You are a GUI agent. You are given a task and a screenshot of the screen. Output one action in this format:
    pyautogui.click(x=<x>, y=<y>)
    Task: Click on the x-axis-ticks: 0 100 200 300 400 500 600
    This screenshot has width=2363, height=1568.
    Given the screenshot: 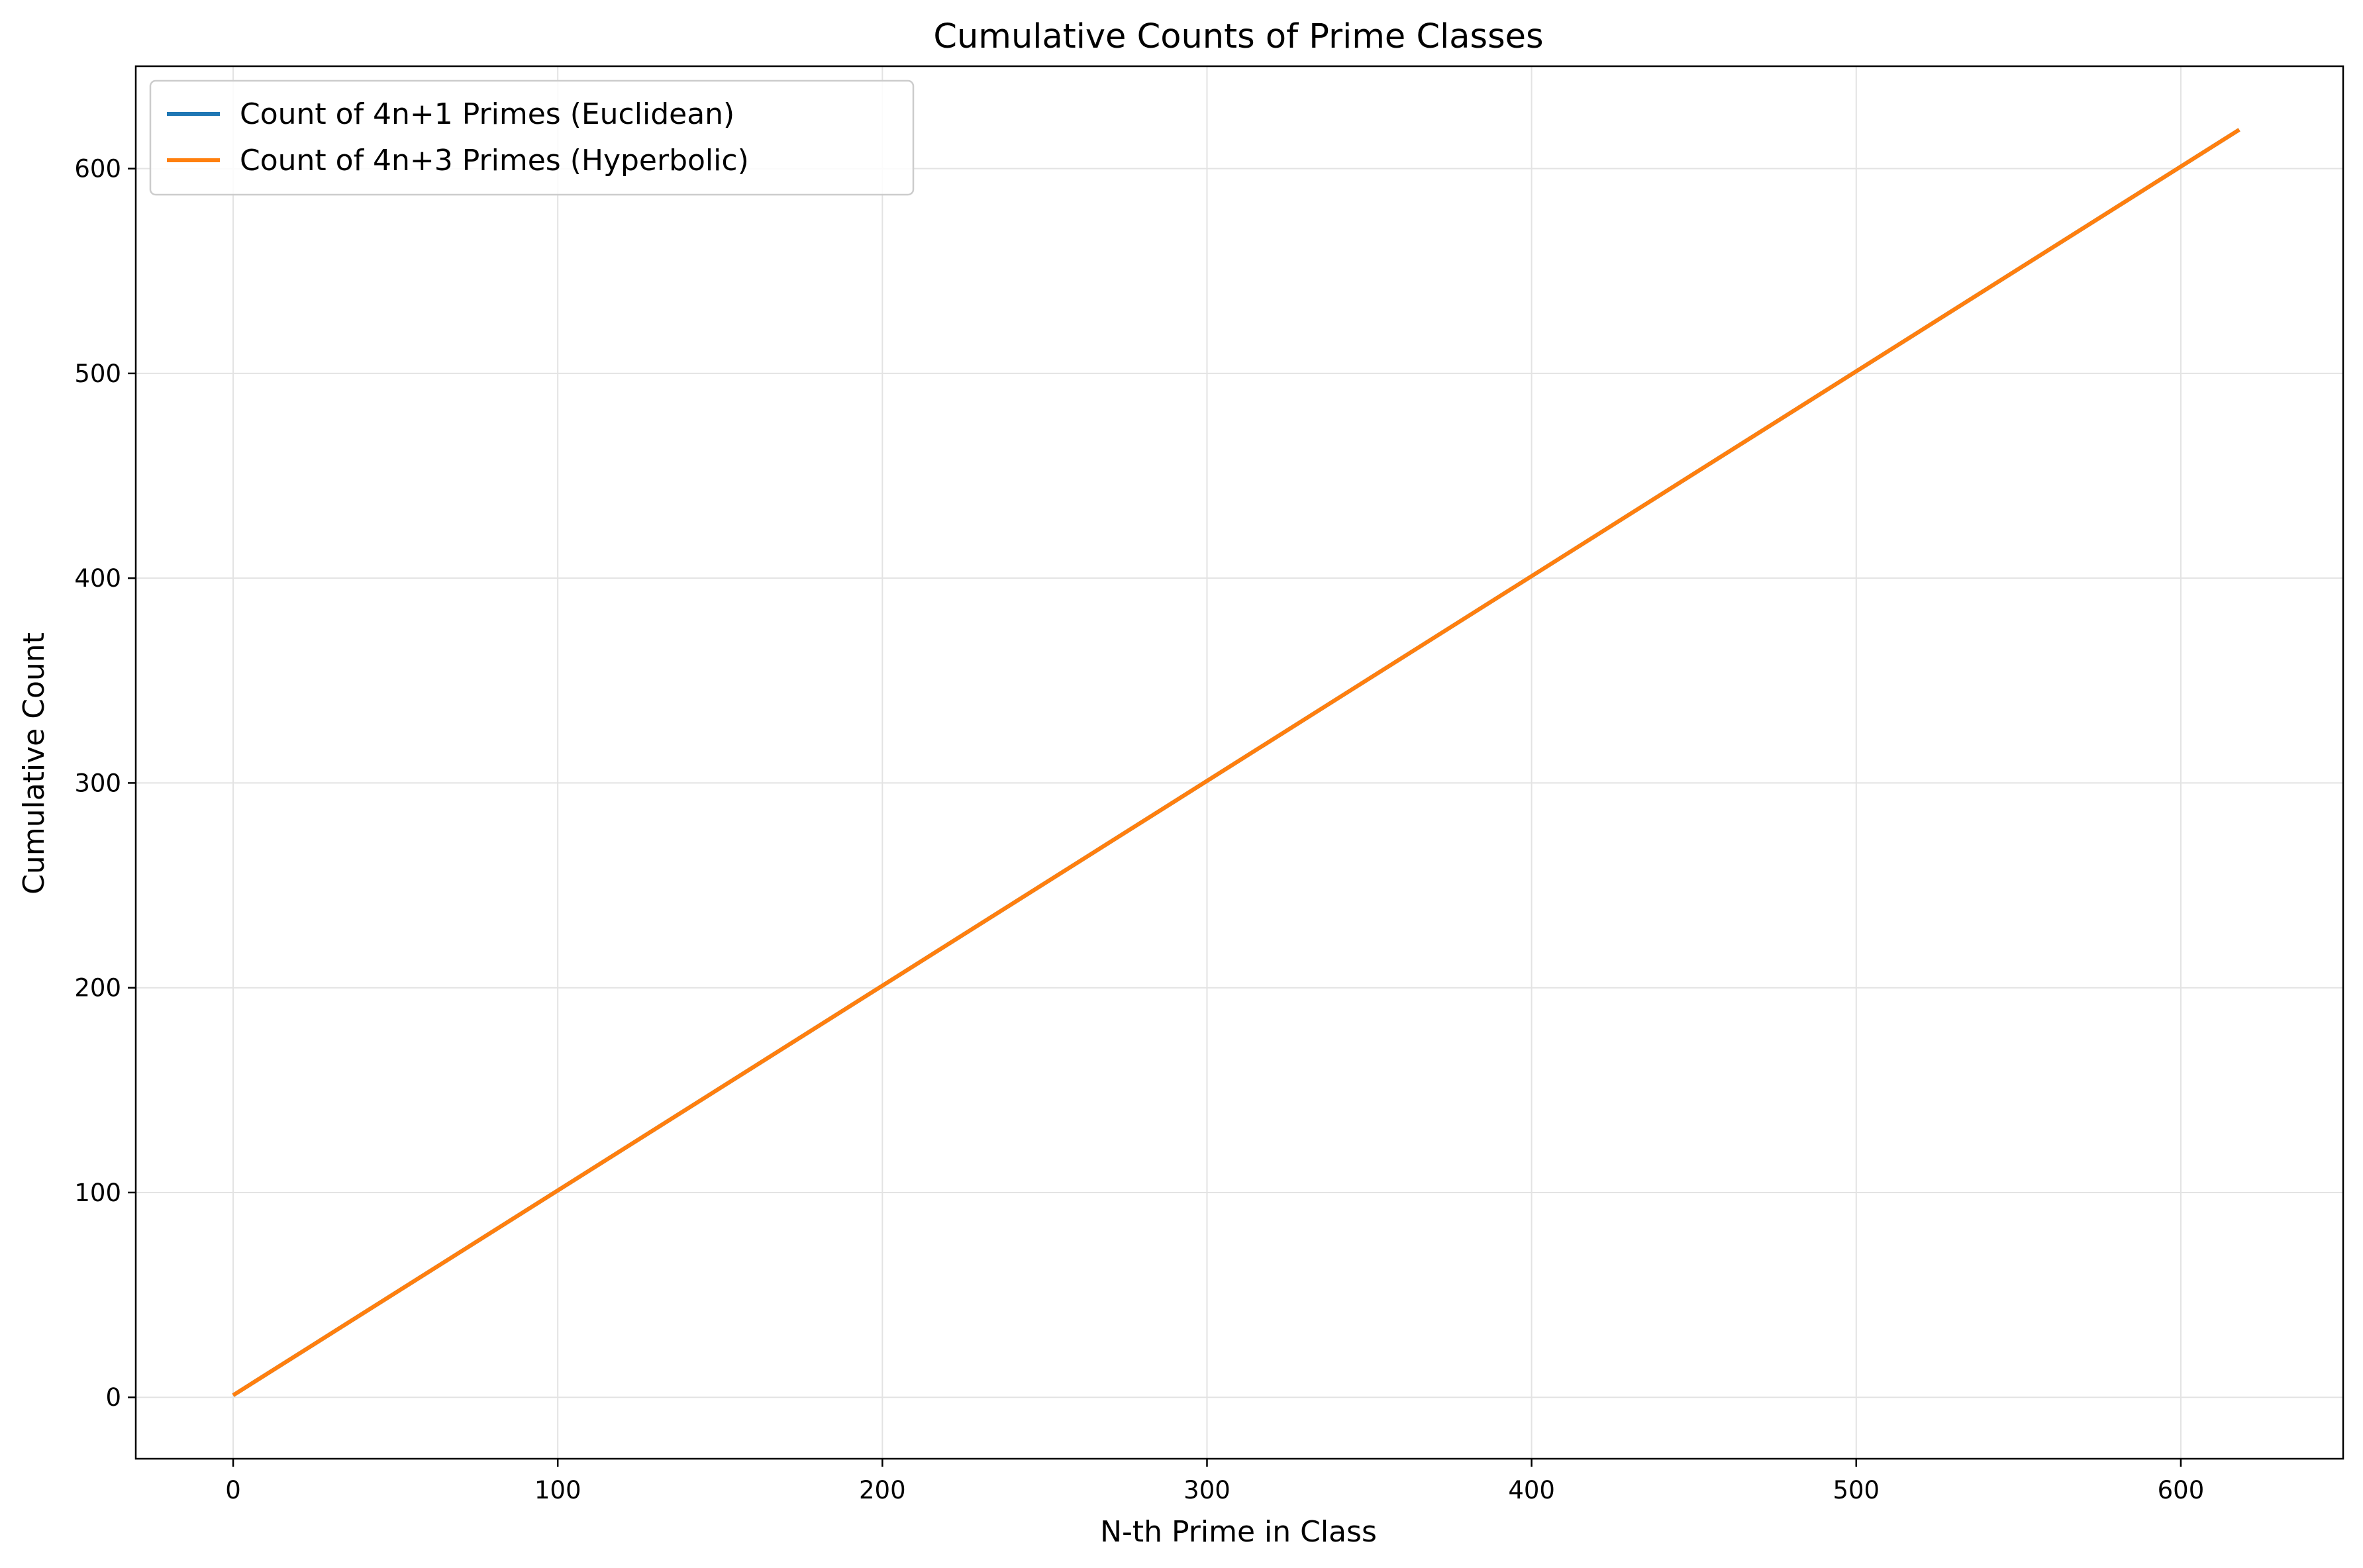 What is the action you would take?
    pyautogui.click(x=1214, y=1481)
    